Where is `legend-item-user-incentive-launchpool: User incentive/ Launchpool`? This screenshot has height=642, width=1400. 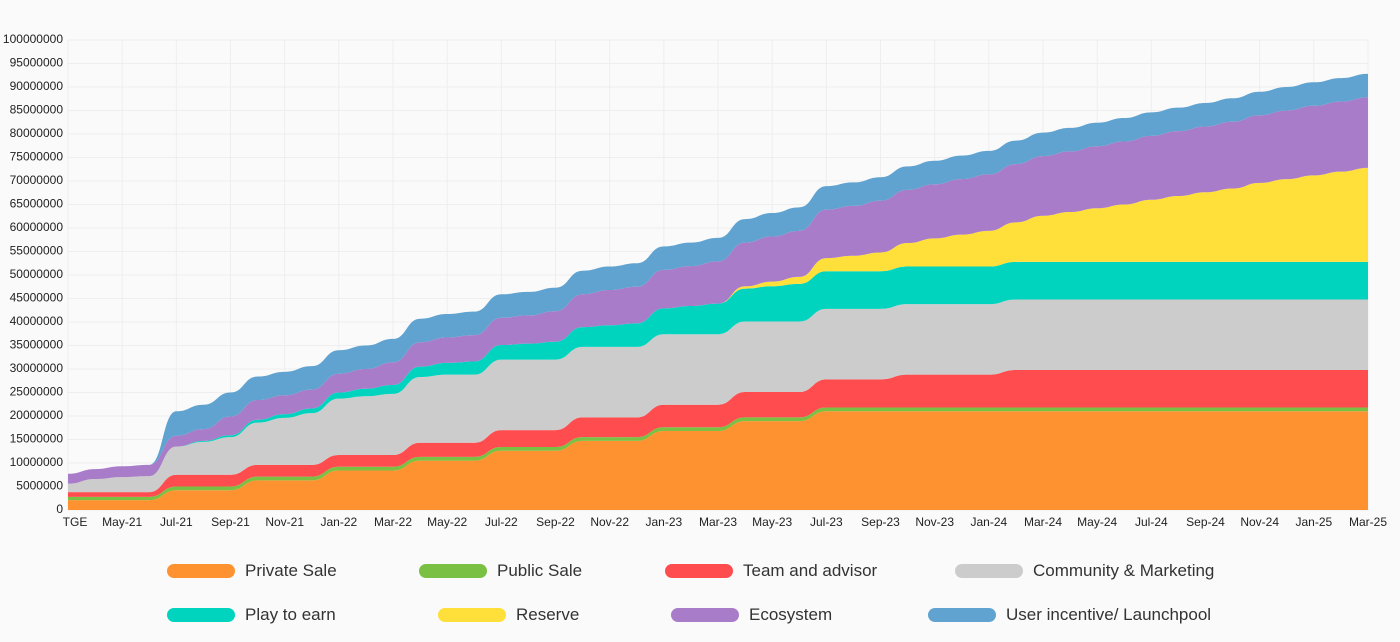 legend-item-user-incentive-launchpool: User incentive/ Launchpool is located at coordinates (1069, 615).